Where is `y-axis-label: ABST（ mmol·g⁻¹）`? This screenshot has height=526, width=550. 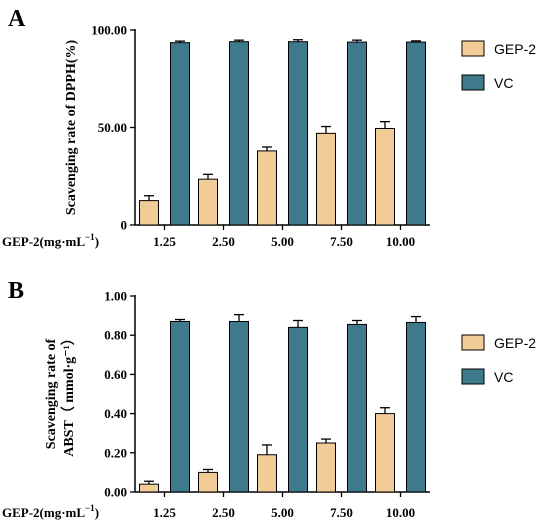 y-axis-label: ABST（ mmol·g⁻¹） is located at coordinates (69, 394).